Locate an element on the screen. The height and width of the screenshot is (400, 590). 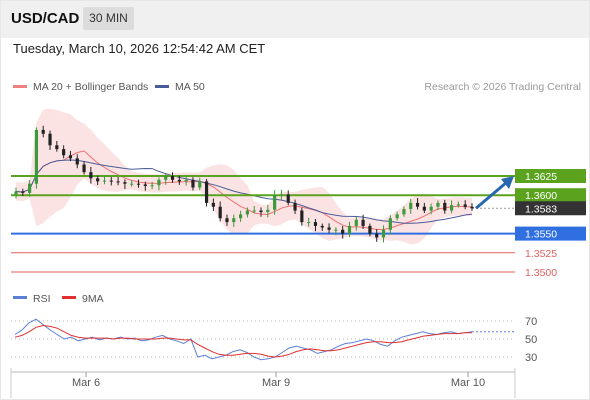
symbol-label: USD/CAD is located at coordinates (45, 18).